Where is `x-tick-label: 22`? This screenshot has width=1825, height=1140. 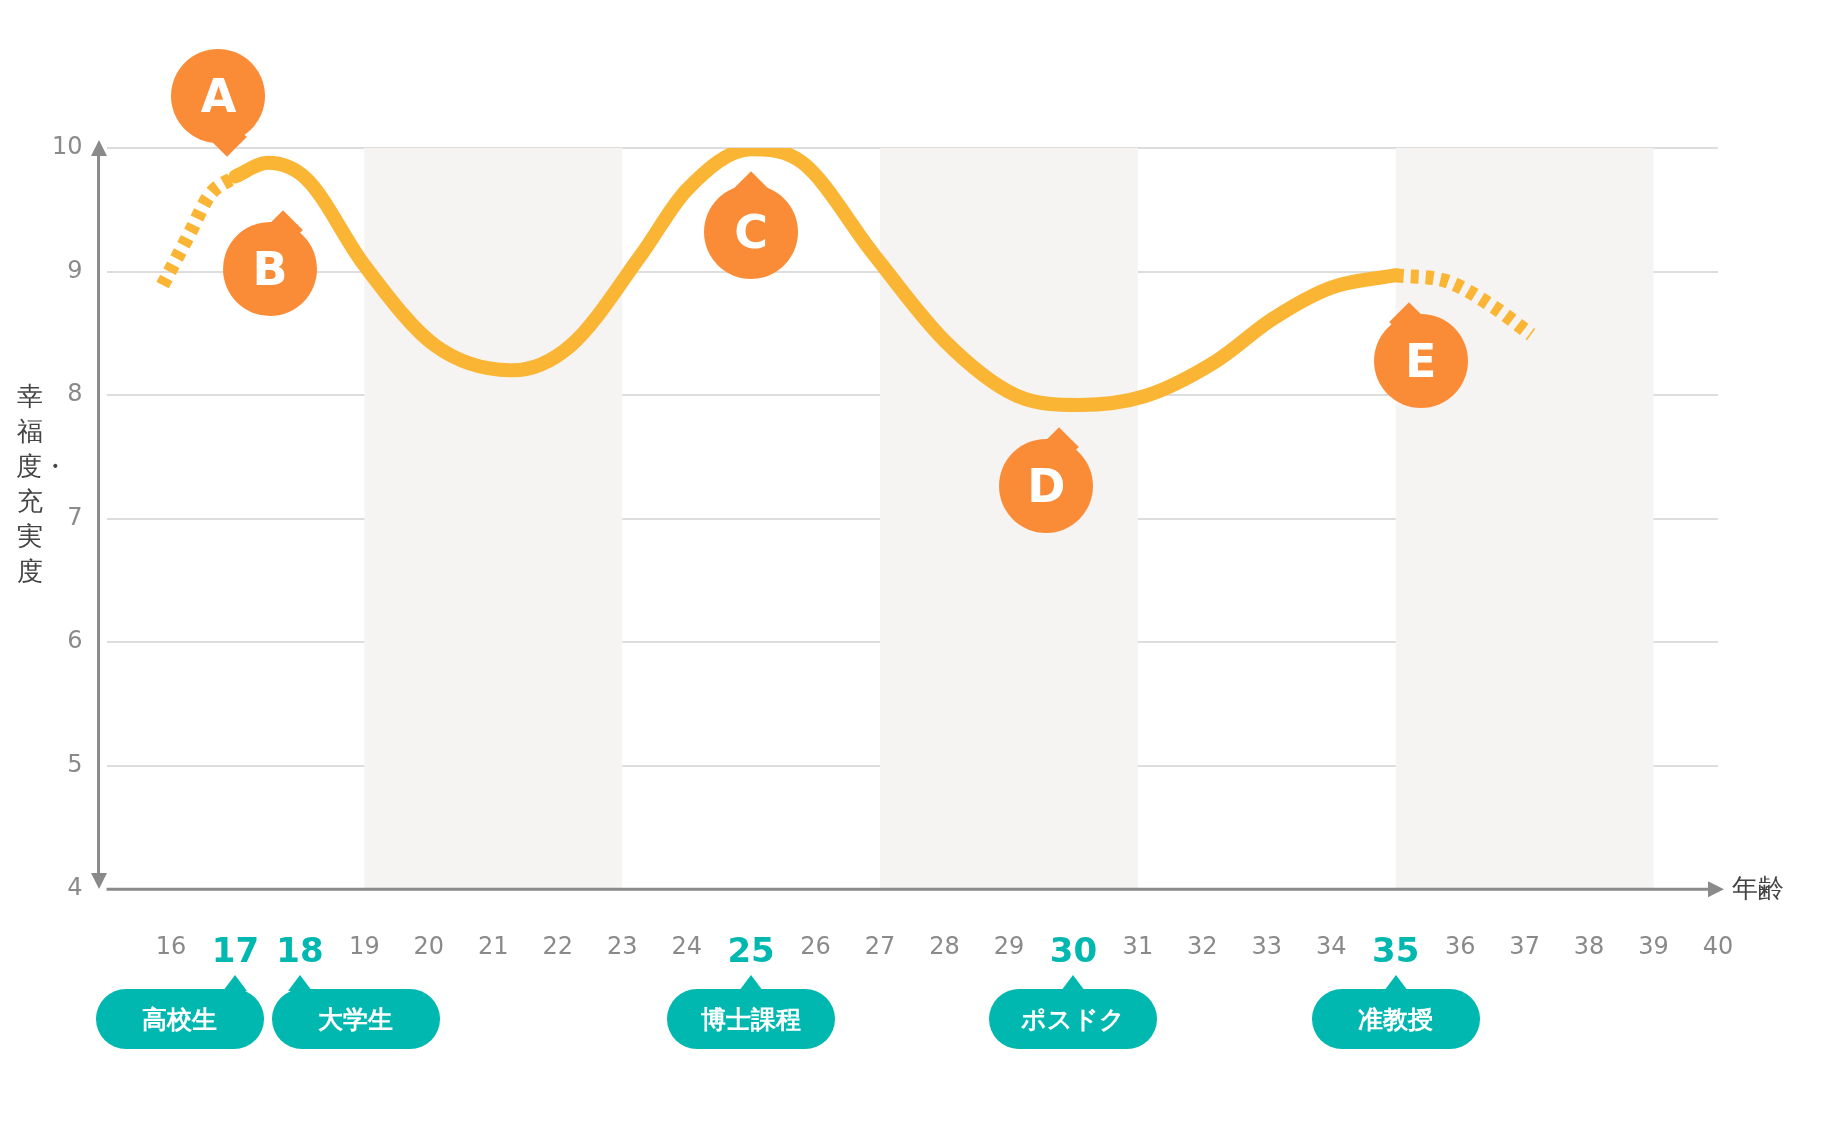
x-tick-label: 22 is located at coordinates (558, 945).